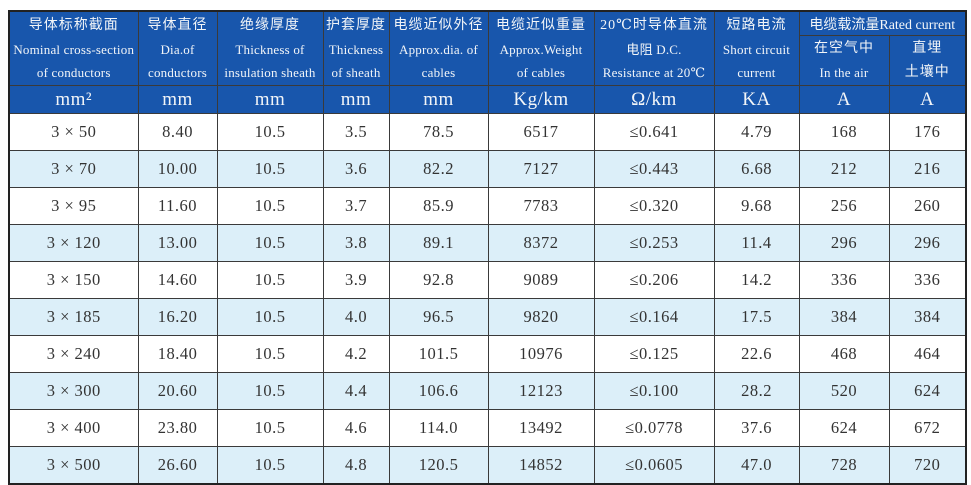 The image size is (971, 485). Describe the element at coordinates (541, 132) in the screenshot. I see `table-cell: 6517` at that location.